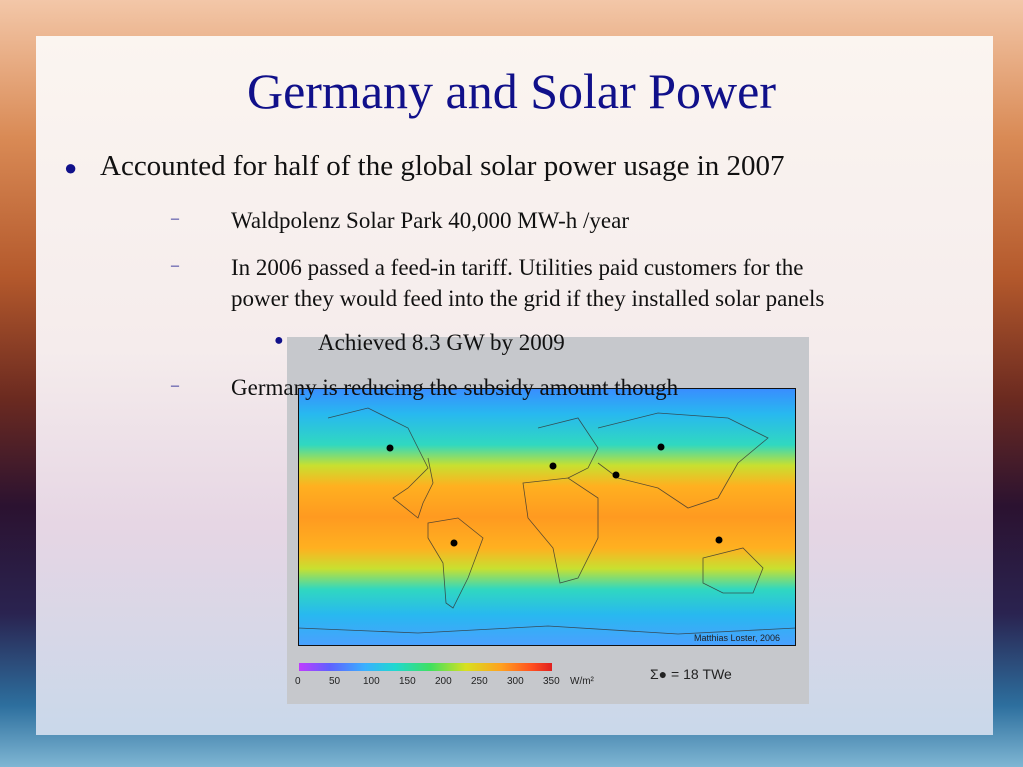 The image size is (1023, 767). I want to click on tick-label: 200, so click(443, 681).